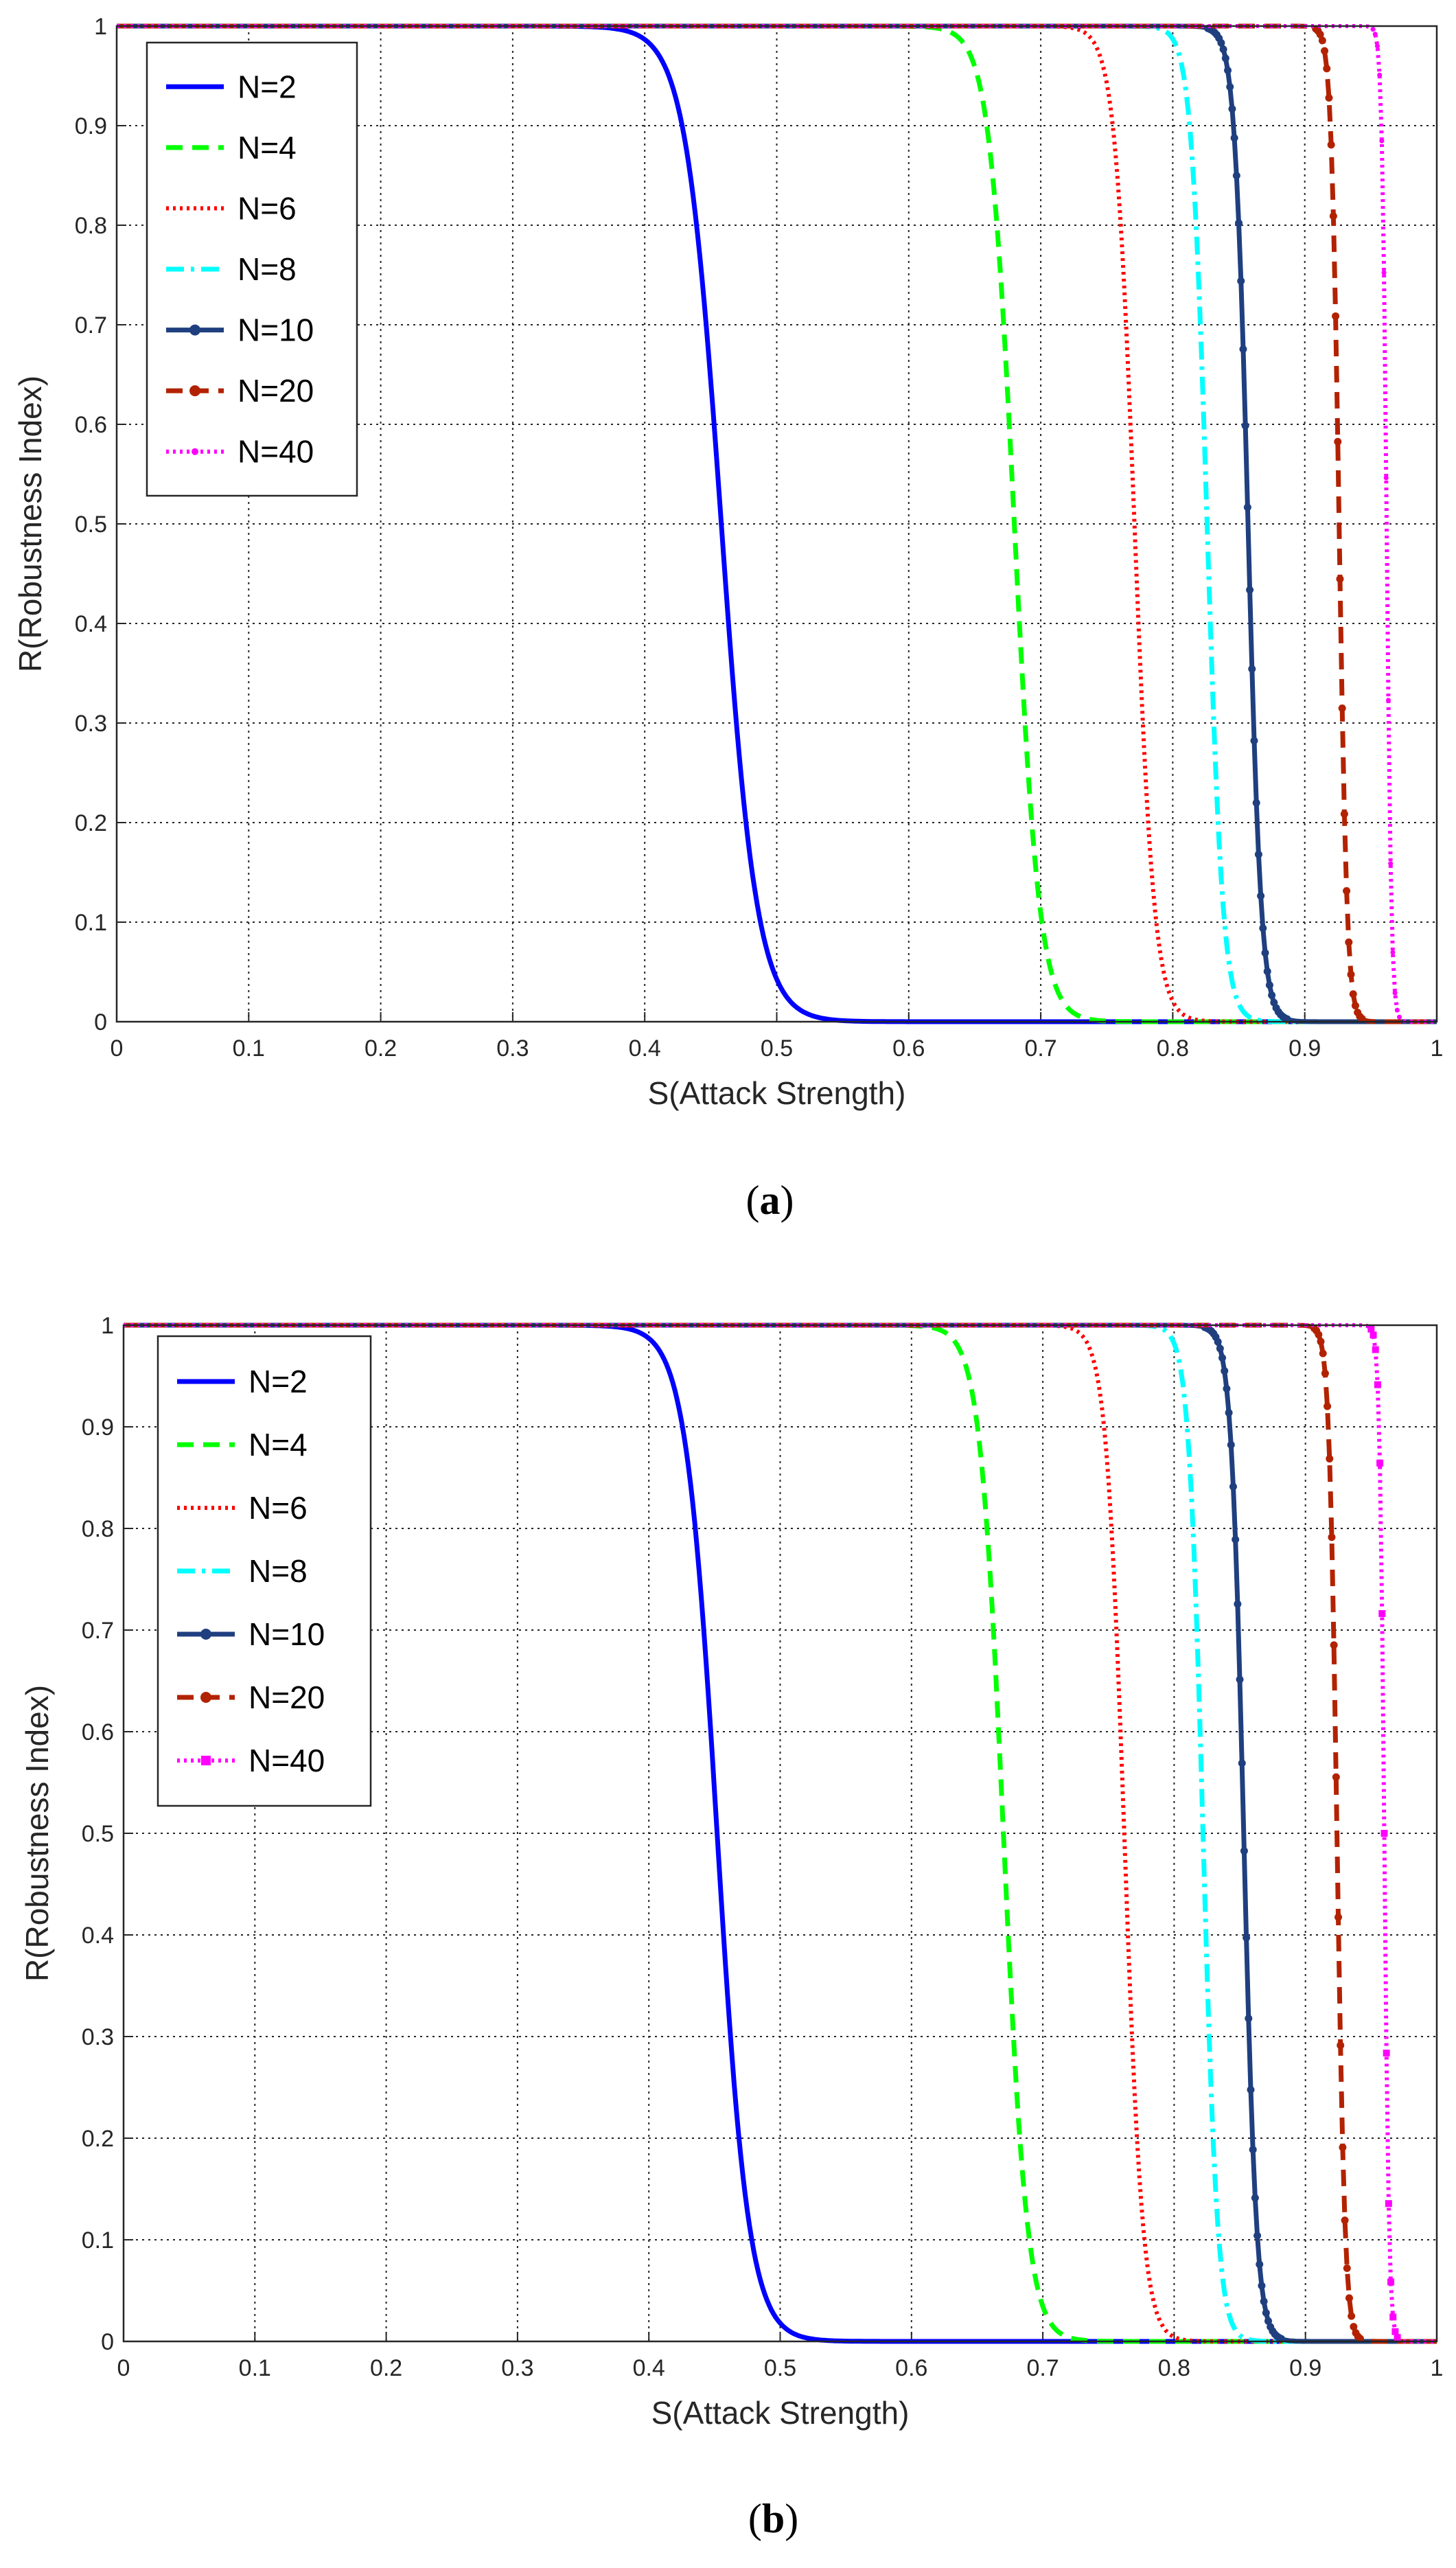 This screenshot has height=2568, width=1456. Describe the element at coordinates (267, 208) in the screenshot. I see `legend-label: N=6` at that location.